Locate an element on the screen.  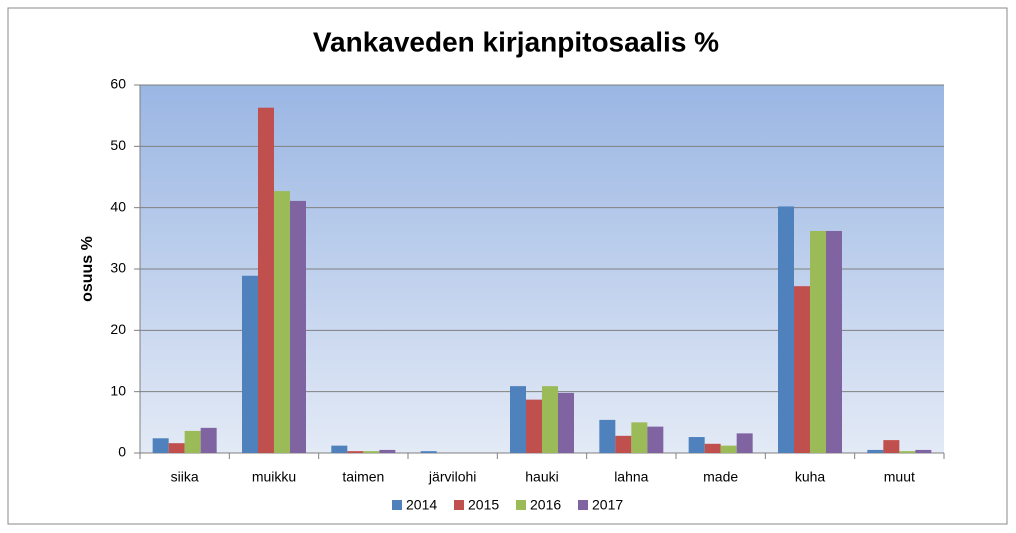
chart-title: Vankaveden kirjanpitosaalis % is located at coordinates (516, 41).